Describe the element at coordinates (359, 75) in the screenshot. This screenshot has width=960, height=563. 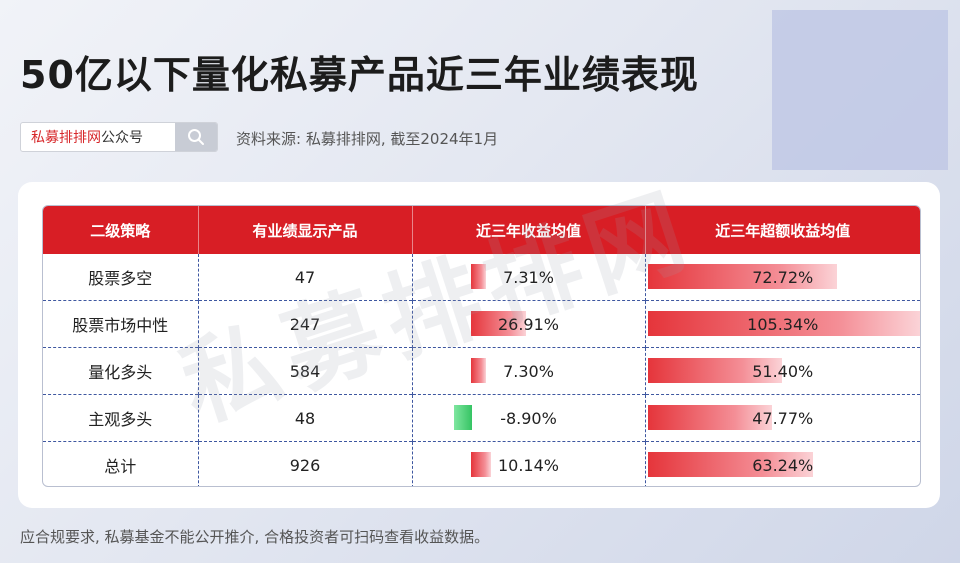
I see `page-title: 50亿以下量化私募产品近三年业绩表现` at that location.